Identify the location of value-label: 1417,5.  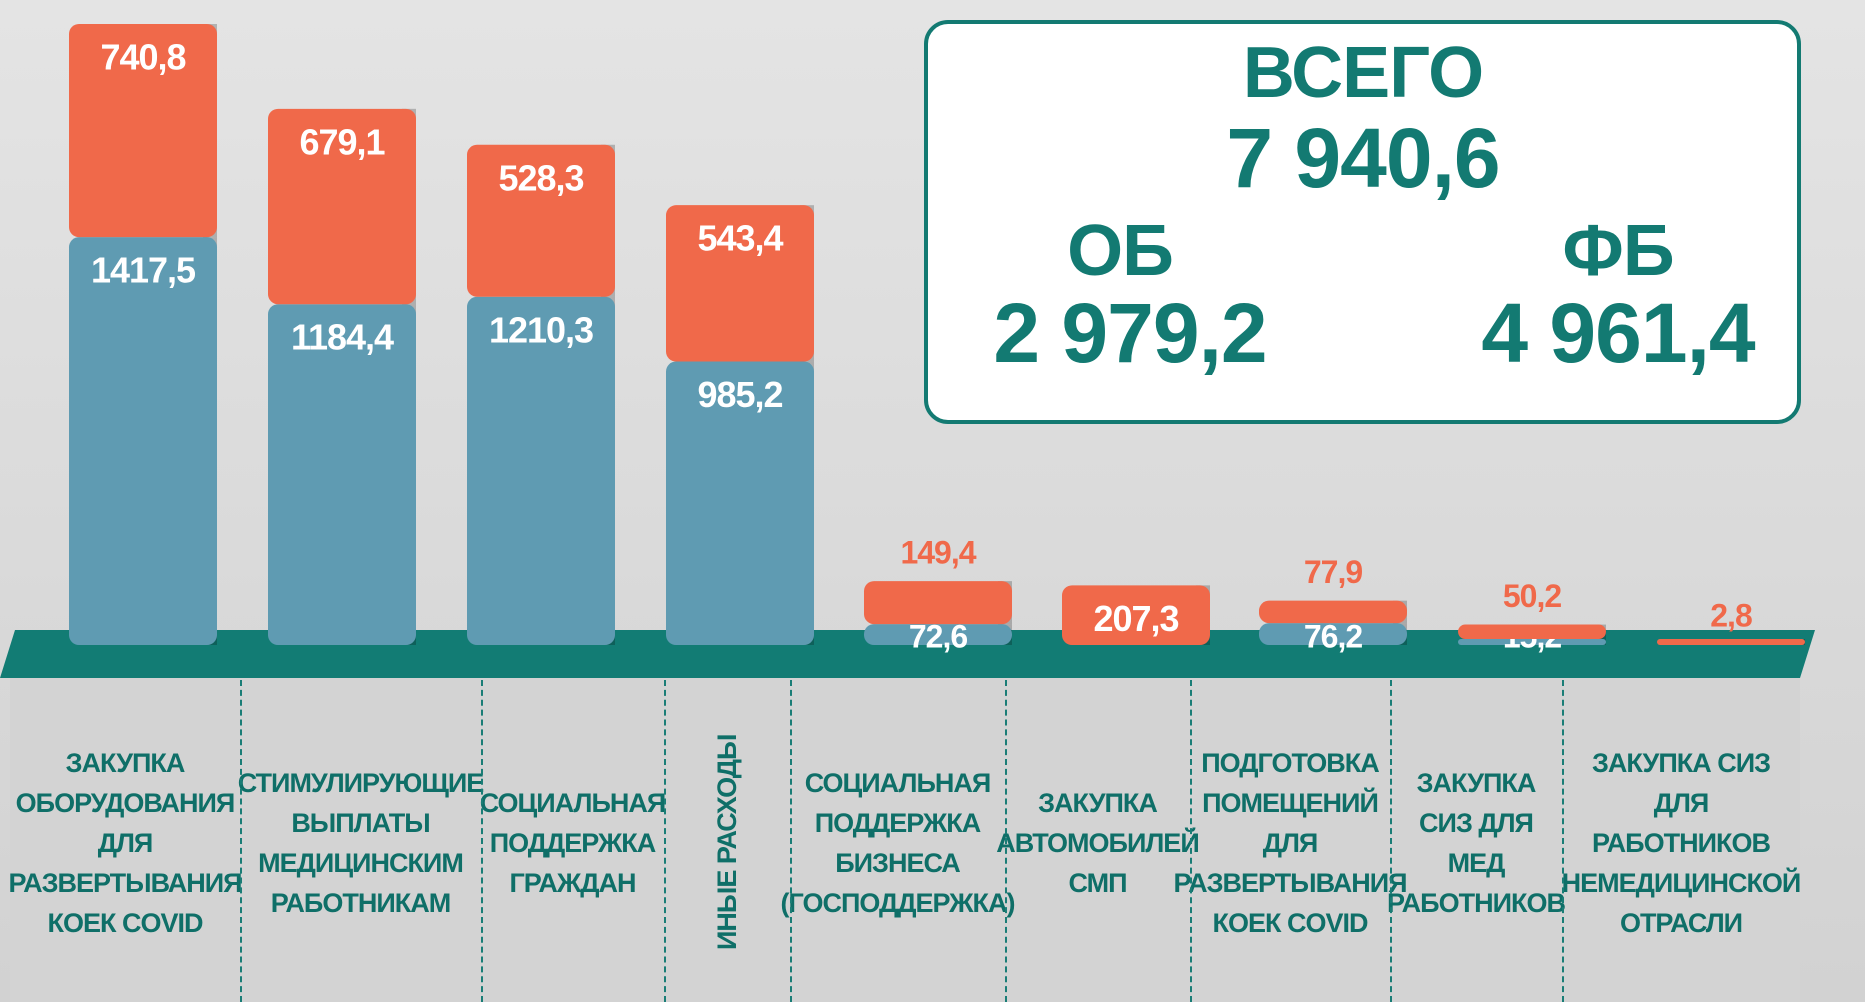
(143, 270).